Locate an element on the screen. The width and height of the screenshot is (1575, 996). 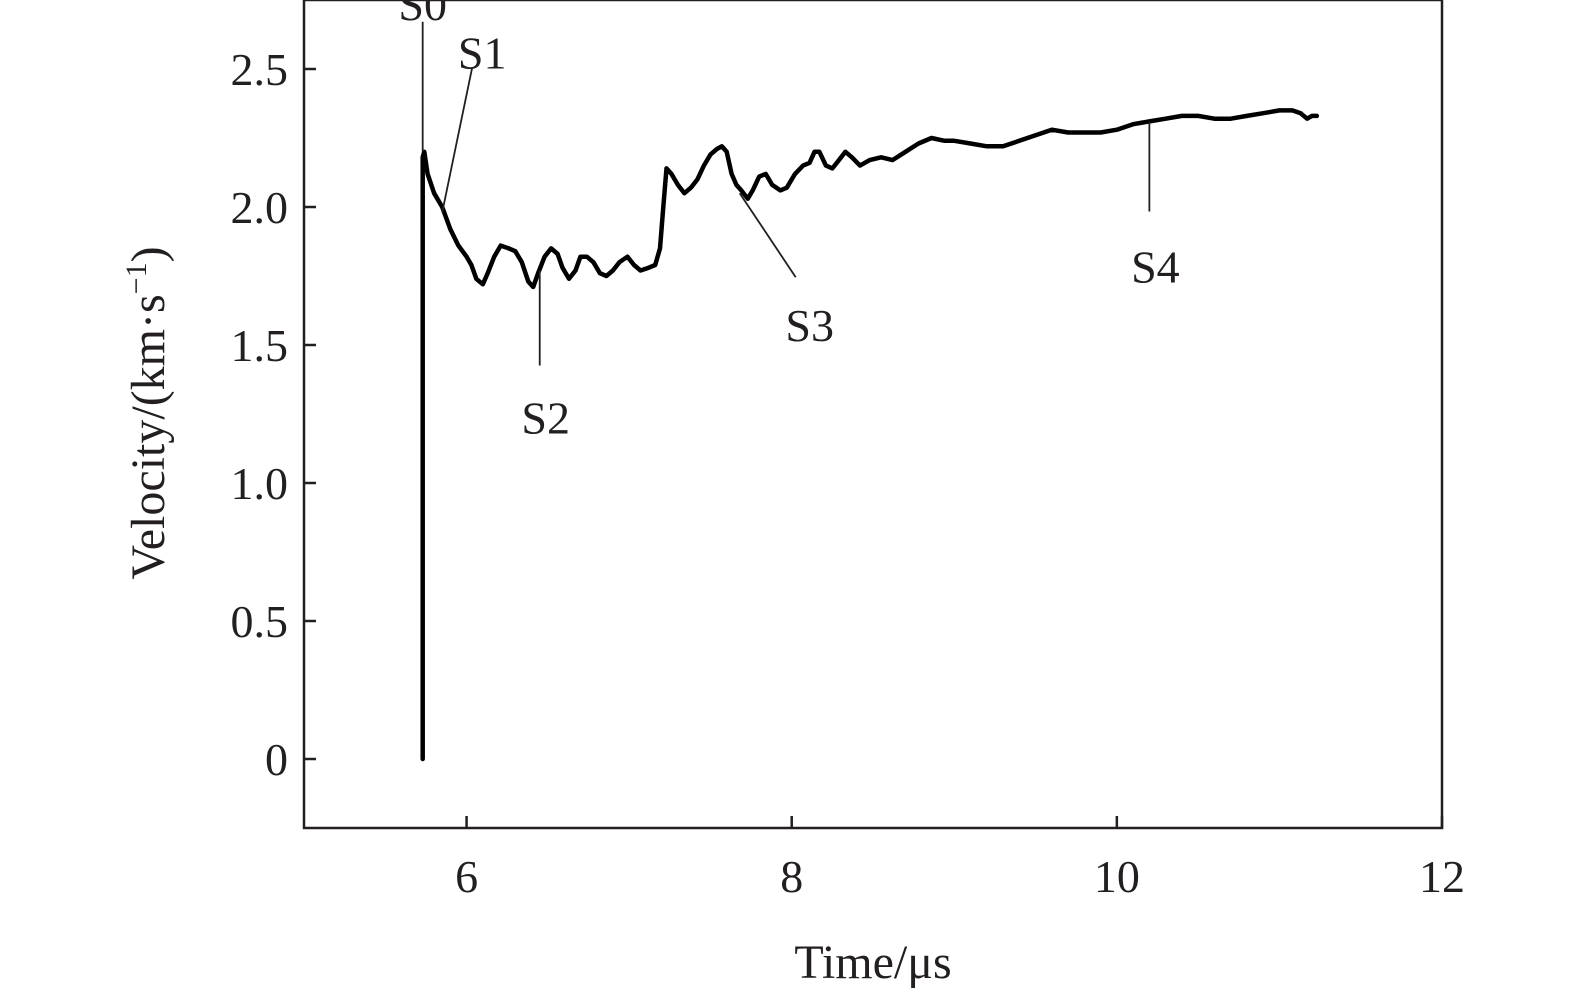
annotation-label-s1: S1 is located at coordinates (482, 53).